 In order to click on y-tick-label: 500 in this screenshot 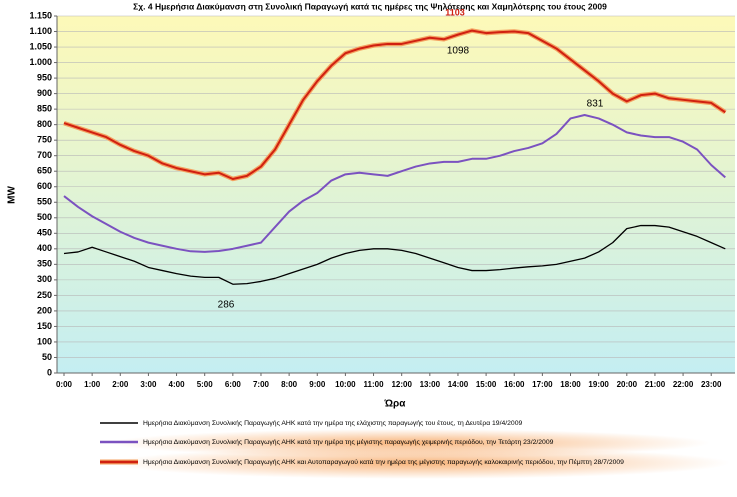, I will do `click(44, 217)`.